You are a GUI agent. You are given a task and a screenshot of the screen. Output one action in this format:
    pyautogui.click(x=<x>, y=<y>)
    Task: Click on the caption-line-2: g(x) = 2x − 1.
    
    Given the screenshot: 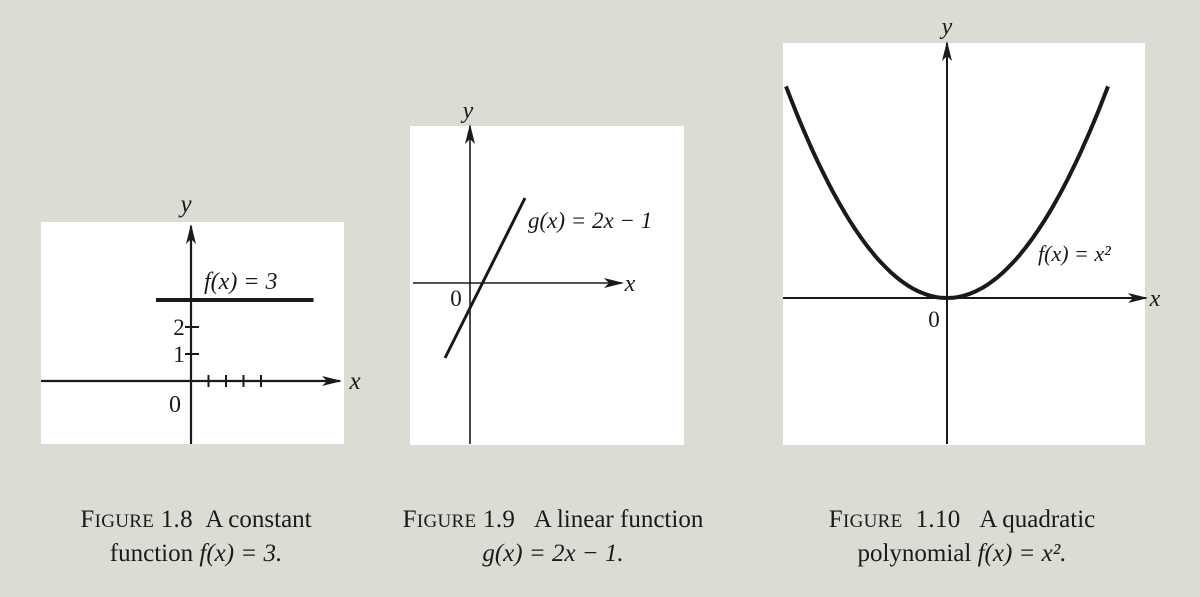 What is the action you would take?
    pyautogui.click(x=553, y=554)
    